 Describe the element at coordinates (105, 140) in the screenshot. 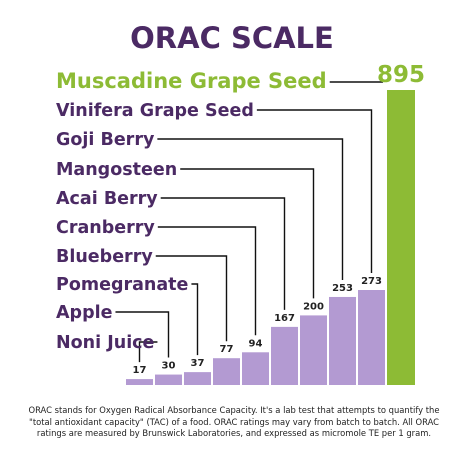

I see `category-label-goji-berry: Goji Berry` at that location.